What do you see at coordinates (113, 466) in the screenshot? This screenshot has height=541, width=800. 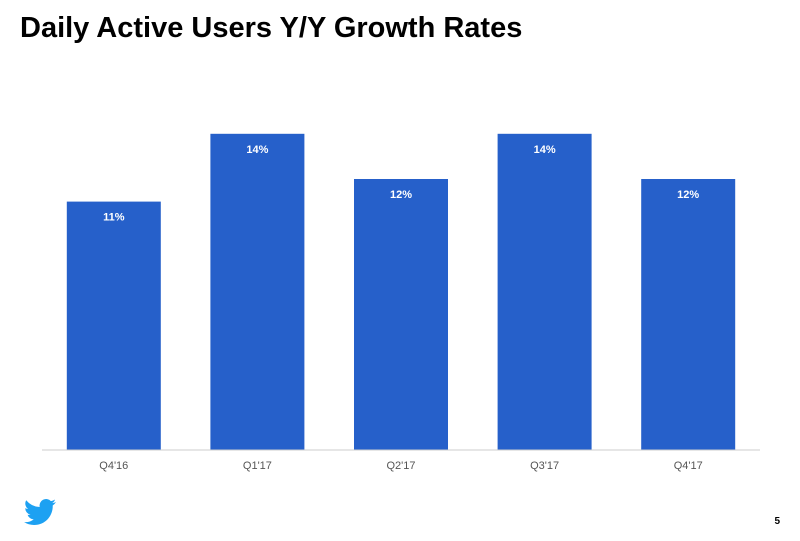 I see `x-tick-label: Q4'16` at bounding box center [113, 466].